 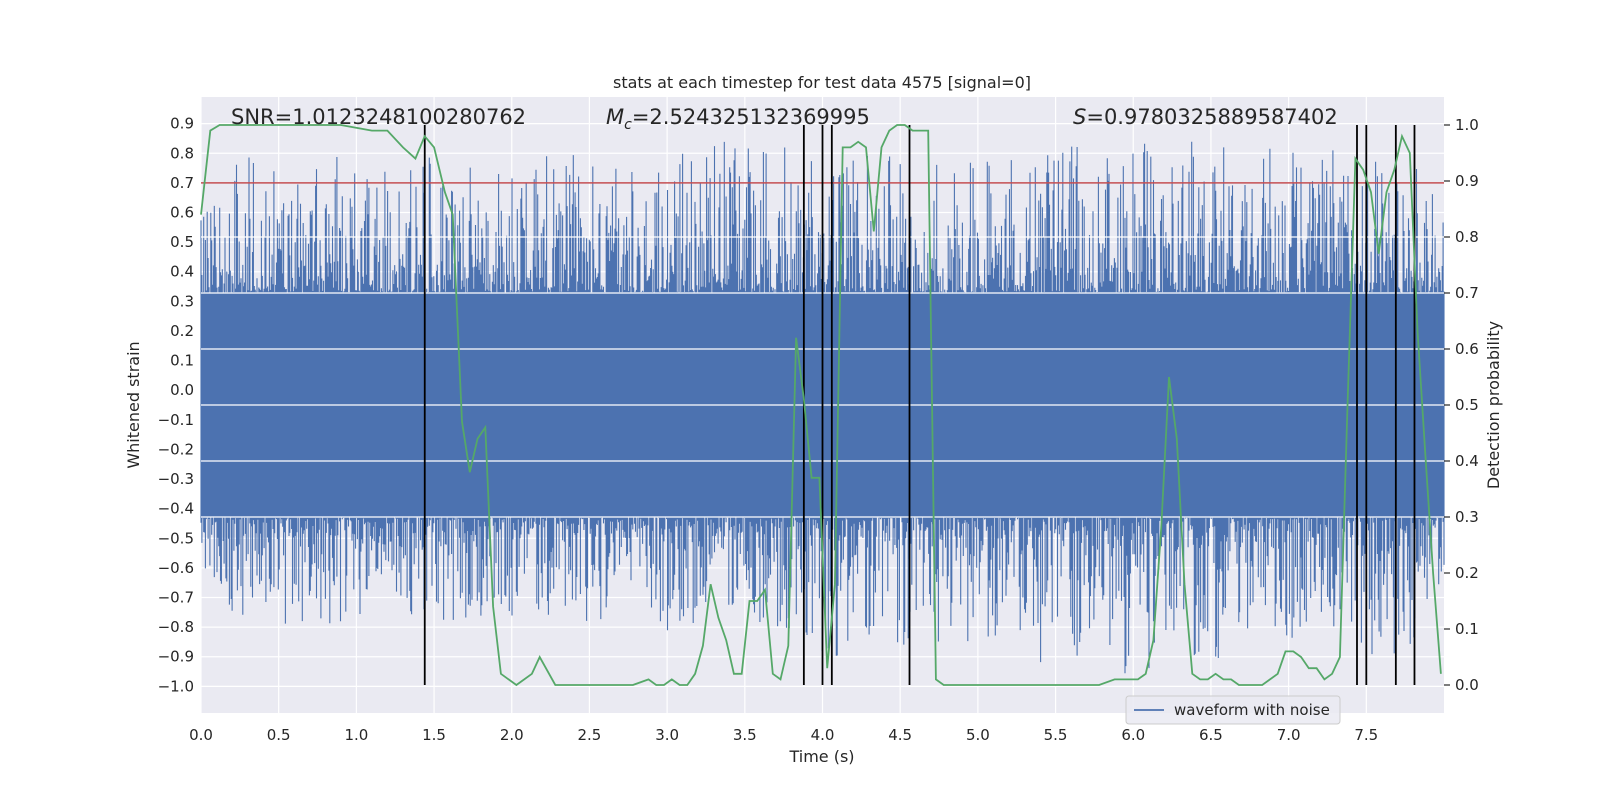 What do you see at coordinates (182, 331) in the screenshot?
I see `y-tick-label: 0.2` at bounding box center [182, 331].